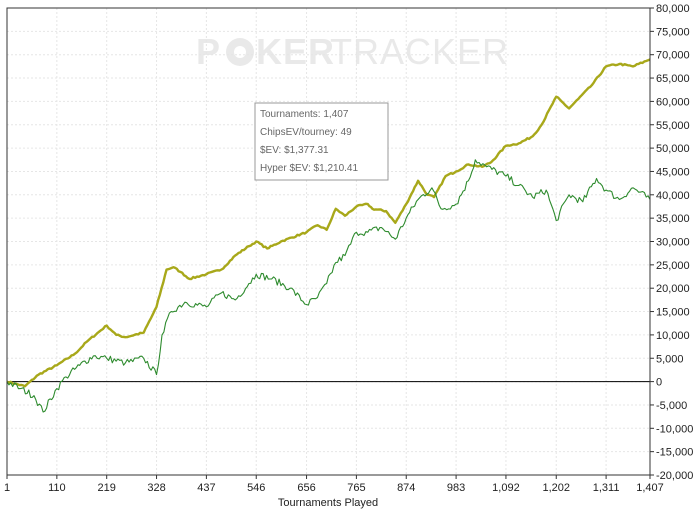  What do you see at coordinates (659, 383) in the screenshot?
I see `y-tick-label: 0` at bounding box center [659, 383].